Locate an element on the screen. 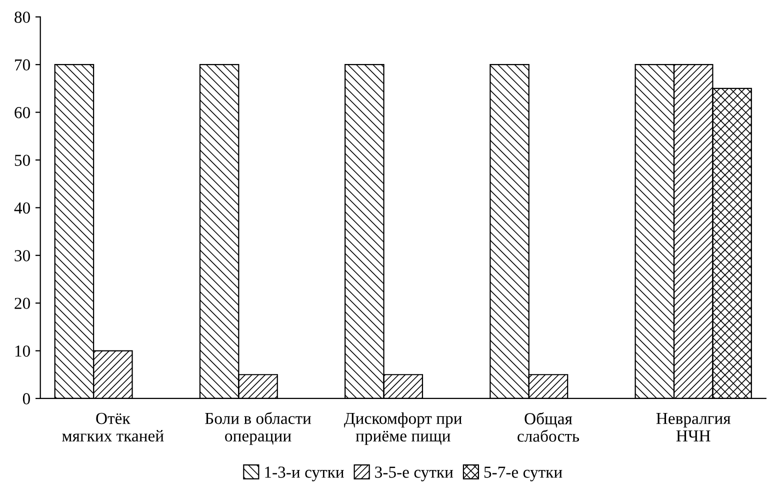 The image size is (776, 483). y-tick-label: 10 is located at coordinates (22, 351).